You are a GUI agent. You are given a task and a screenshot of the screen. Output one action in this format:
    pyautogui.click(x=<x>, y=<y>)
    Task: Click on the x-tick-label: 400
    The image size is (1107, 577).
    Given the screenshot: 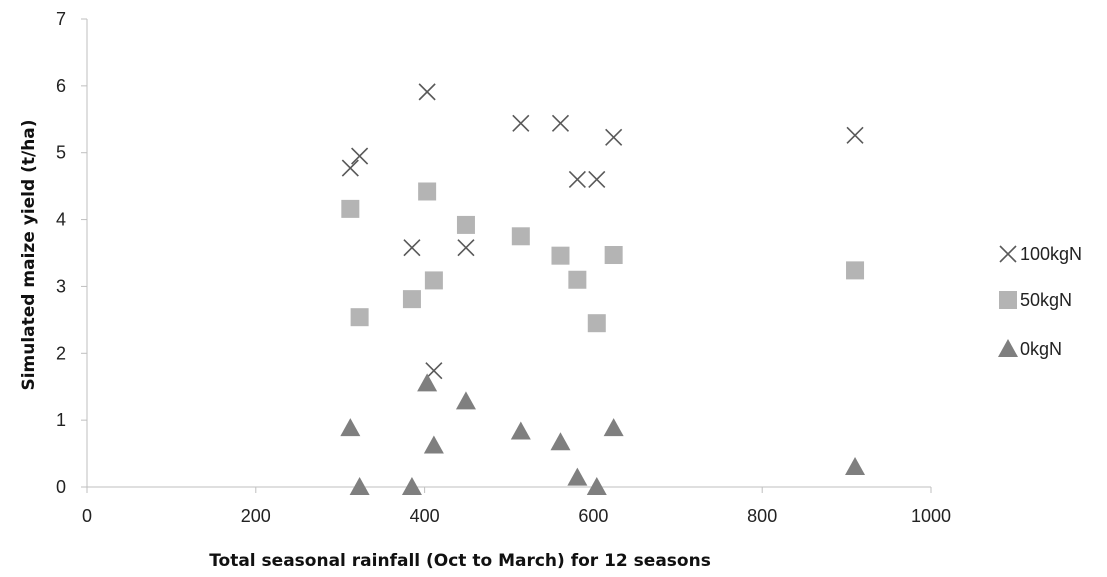 What is the action you would take?
    pyautogui.click(x=425, y=516)
    